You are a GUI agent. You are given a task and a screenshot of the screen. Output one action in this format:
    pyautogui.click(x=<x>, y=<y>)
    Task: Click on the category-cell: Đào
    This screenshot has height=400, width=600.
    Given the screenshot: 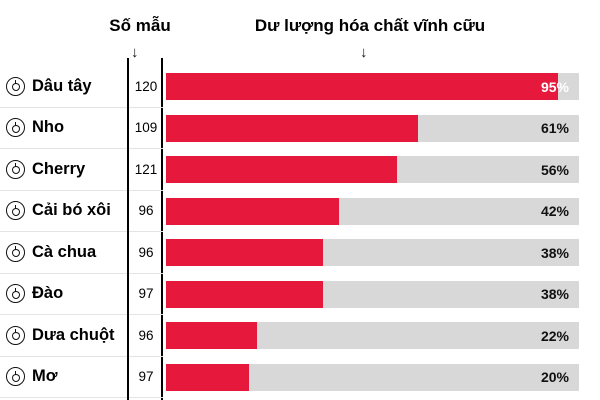 What is the action you would take?
    pyautogui.click(x=63, y=294)
    